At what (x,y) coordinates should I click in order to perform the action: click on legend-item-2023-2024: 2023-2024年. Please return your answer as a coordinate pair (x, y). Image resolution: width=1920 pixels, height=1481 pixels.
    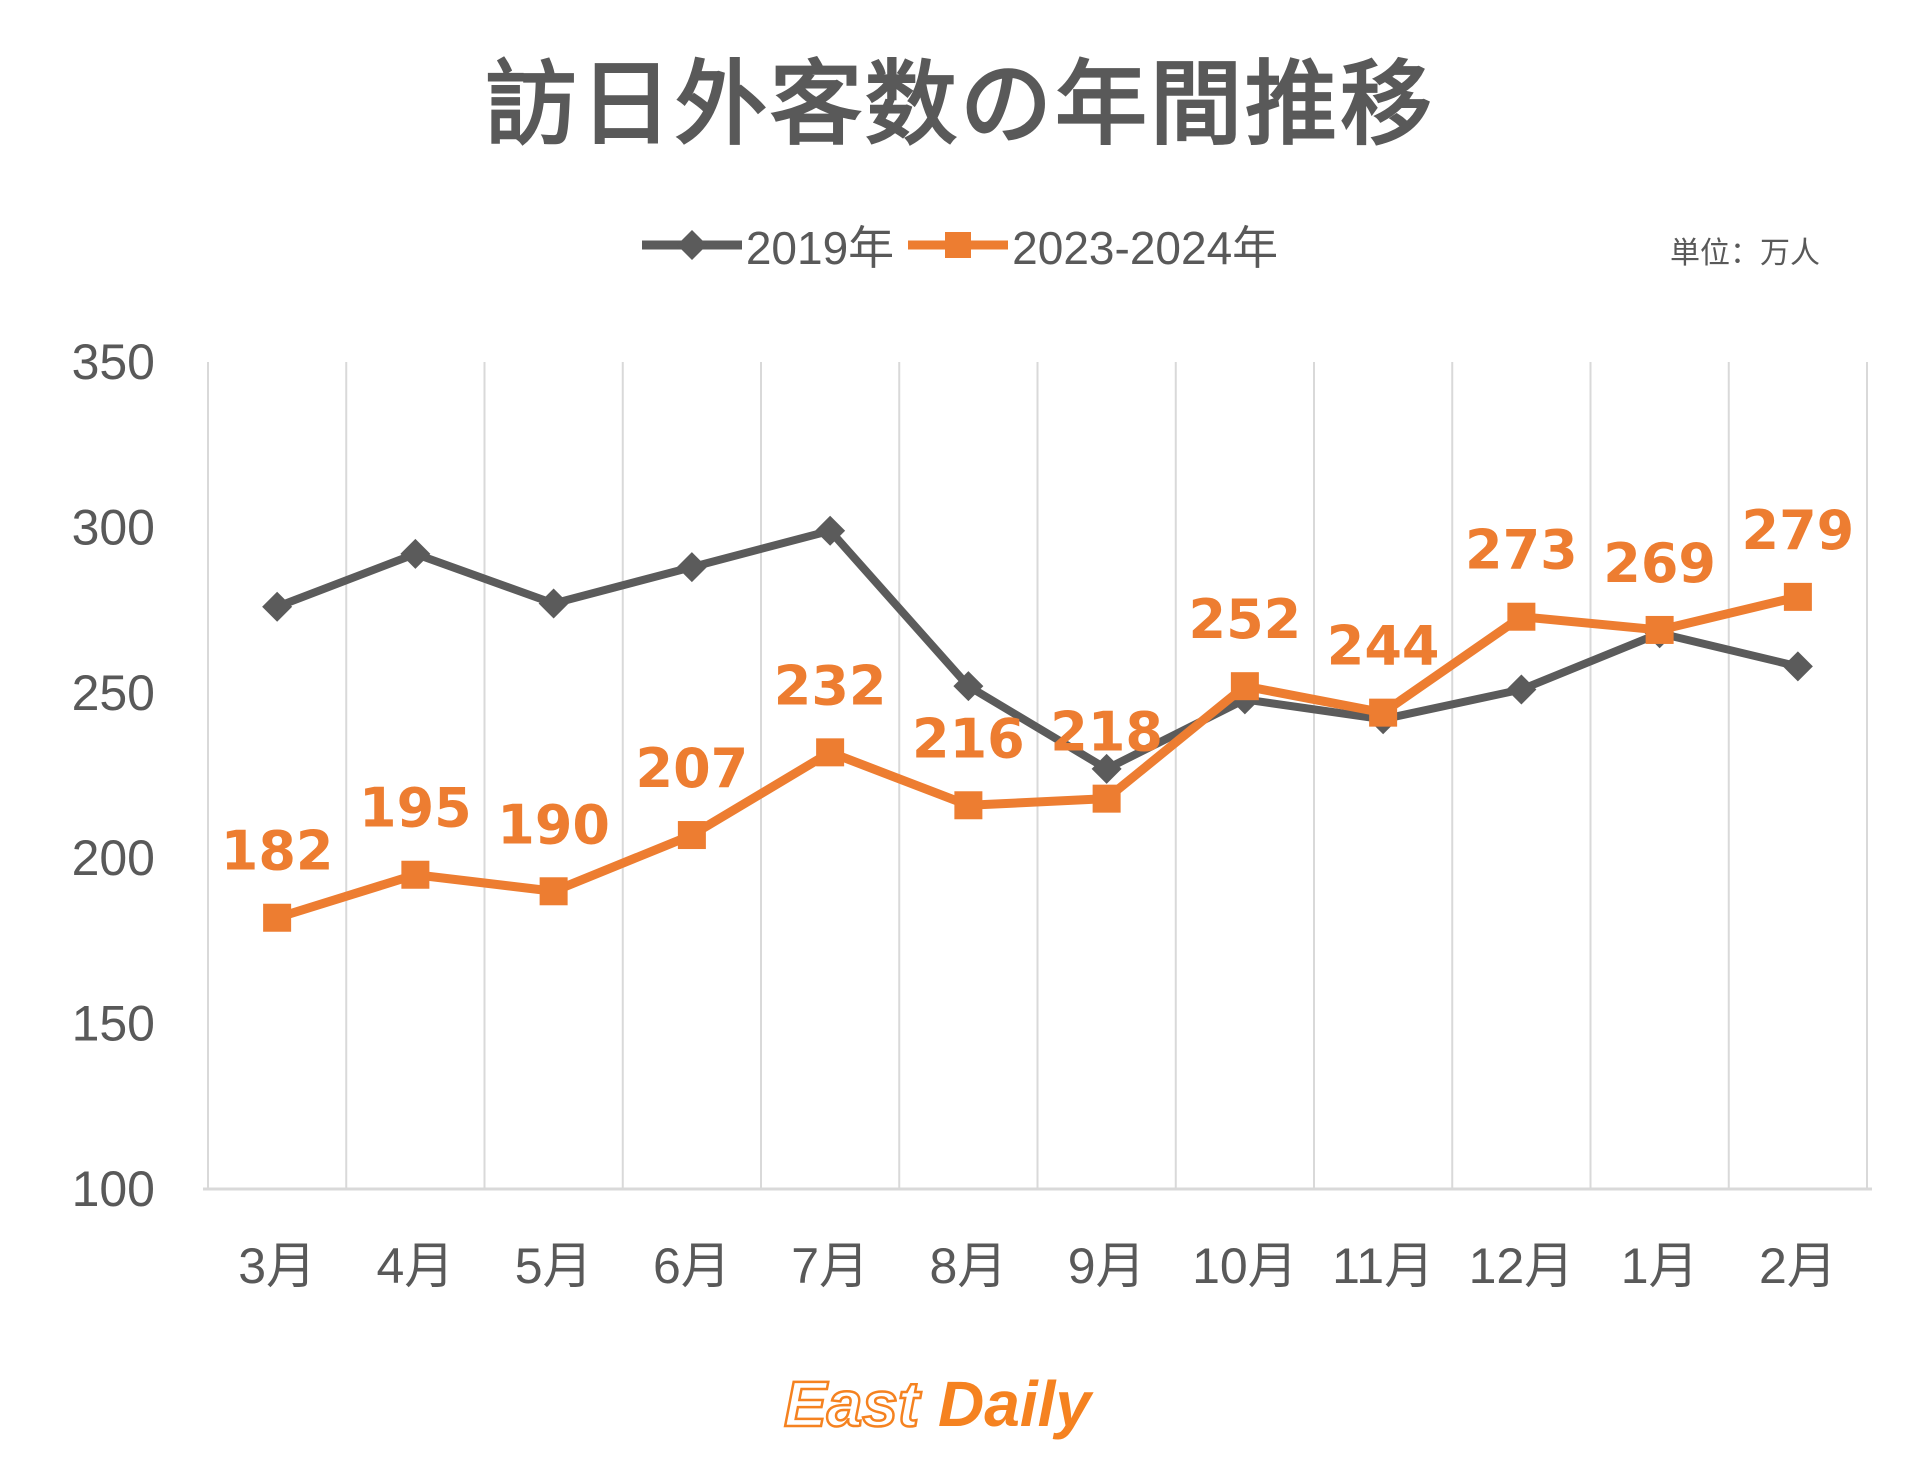
    Looking at the image, I should click on (1093, 245).